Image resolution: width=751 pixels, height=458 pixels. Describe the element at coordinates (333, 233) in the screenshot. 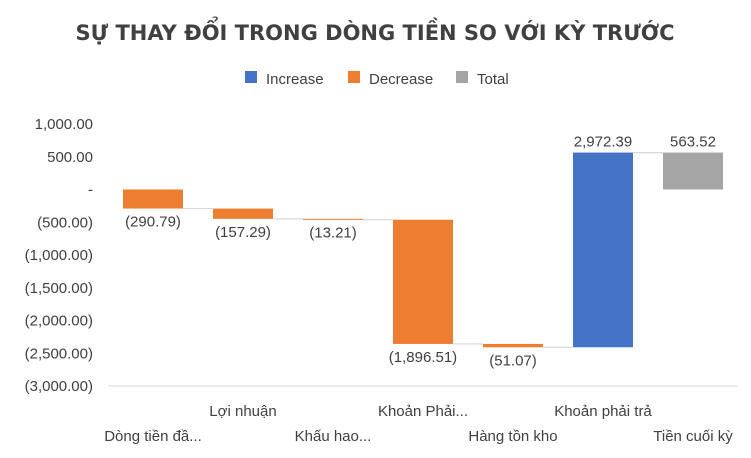

I see `data-label: (13.21)` at that location.